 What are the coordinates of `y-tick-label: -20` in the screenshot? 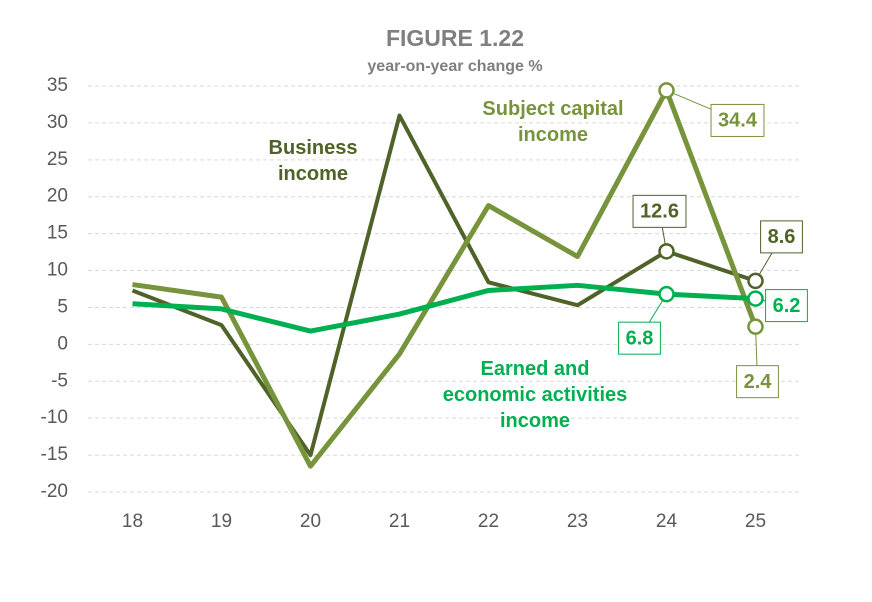 It's located at (54, 491).